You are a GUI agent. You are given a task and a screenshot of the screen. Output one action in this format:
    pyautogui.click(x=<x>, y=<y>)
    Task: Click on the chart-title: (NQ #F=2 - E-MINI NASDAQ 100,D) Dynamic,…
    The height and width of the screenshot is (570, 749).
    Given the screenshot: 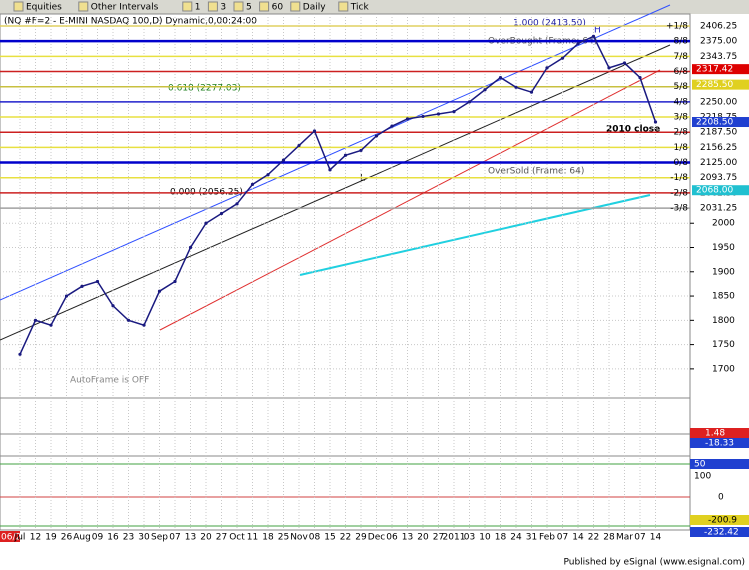 What is the action you would take?
    pyautogui.click(x=130, y=22)
    